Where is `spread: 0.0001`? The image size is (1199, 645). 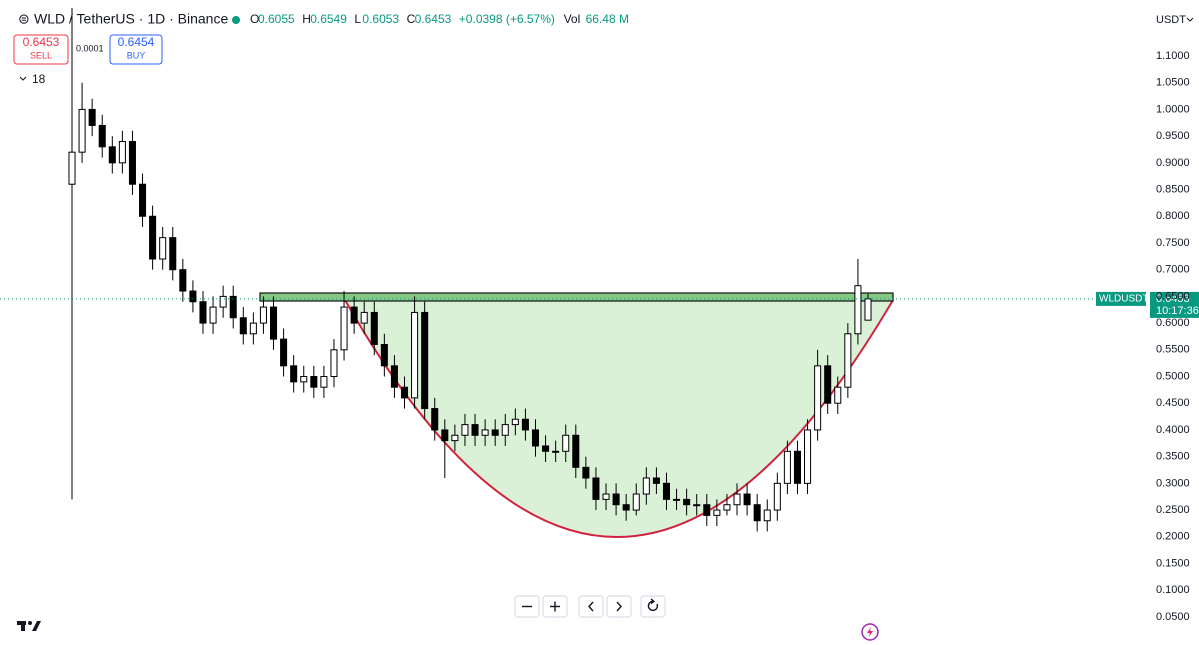 spread: 0.0001 is located at coordinates (90, 48).